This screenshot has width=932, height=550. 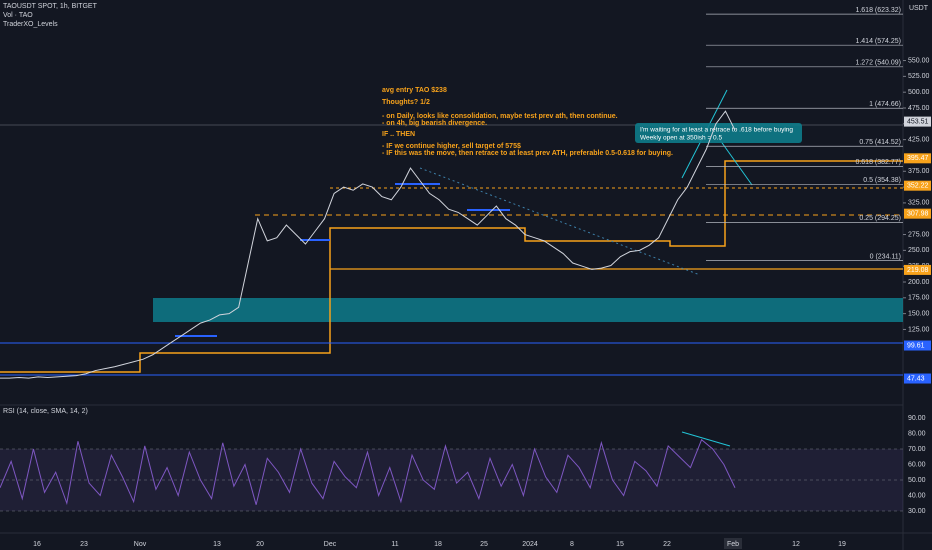 I want to click on time-label: 8, so click(x=572, y=544).